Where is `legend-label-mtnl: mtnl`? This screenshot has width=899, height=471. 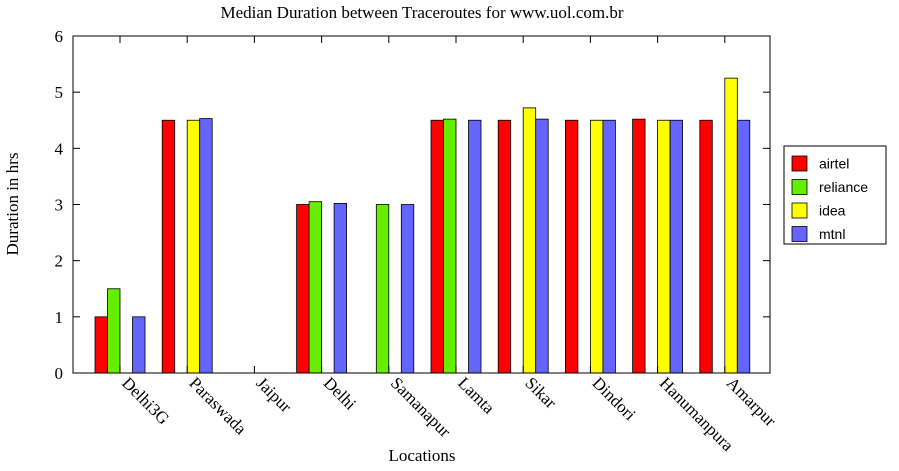
legend-label-mtnl: mtnl is located at coordinates (832, 234).